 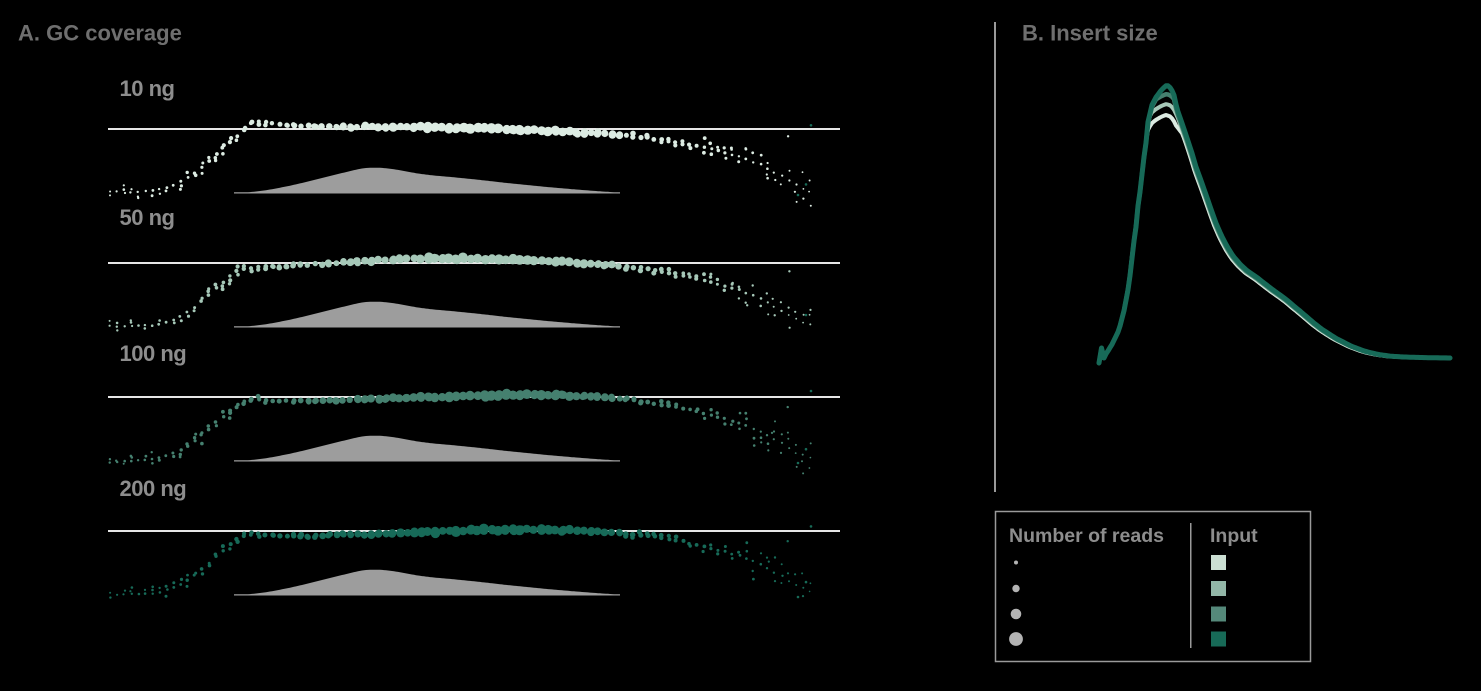 I want to click on svg-text: 50 ng, so click(x=147, y=217).